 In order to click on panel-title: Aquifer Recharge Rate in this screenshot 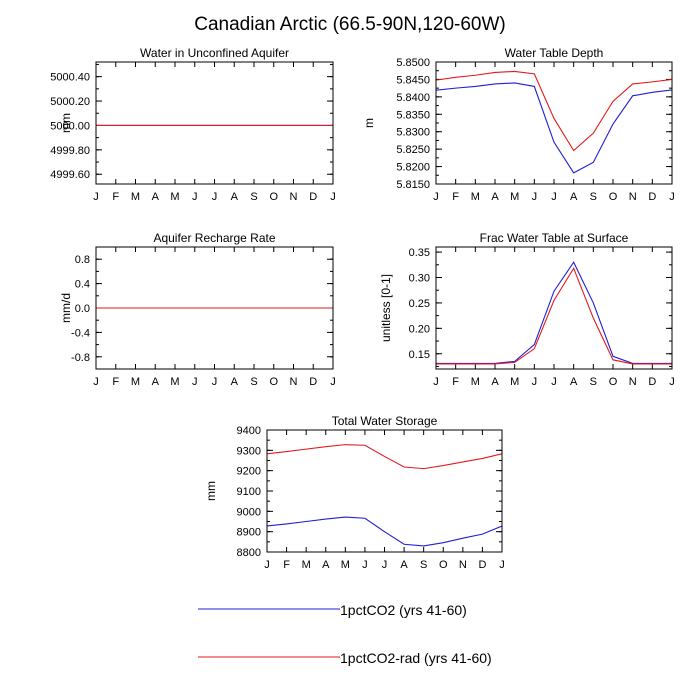, I will do `click(214, 238)`.